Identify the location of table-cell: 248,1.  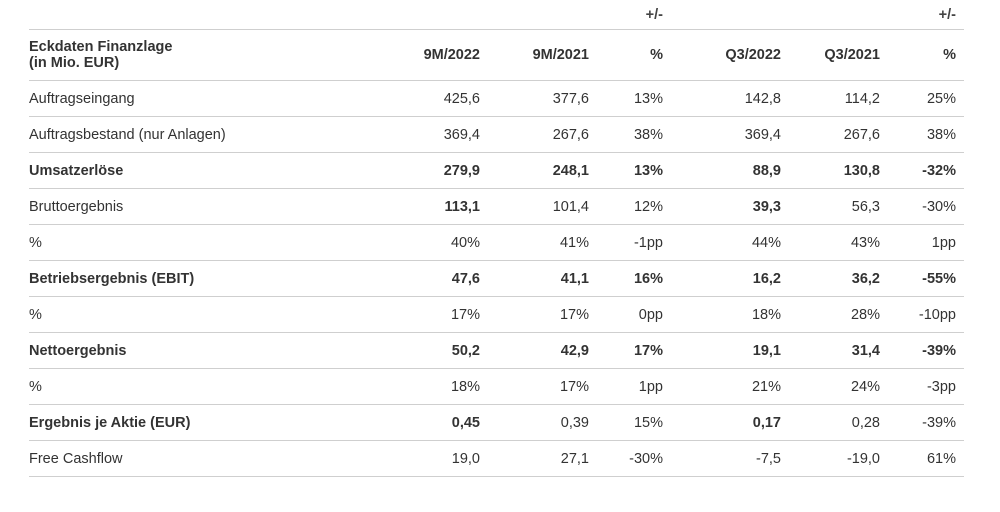
(542, 170).